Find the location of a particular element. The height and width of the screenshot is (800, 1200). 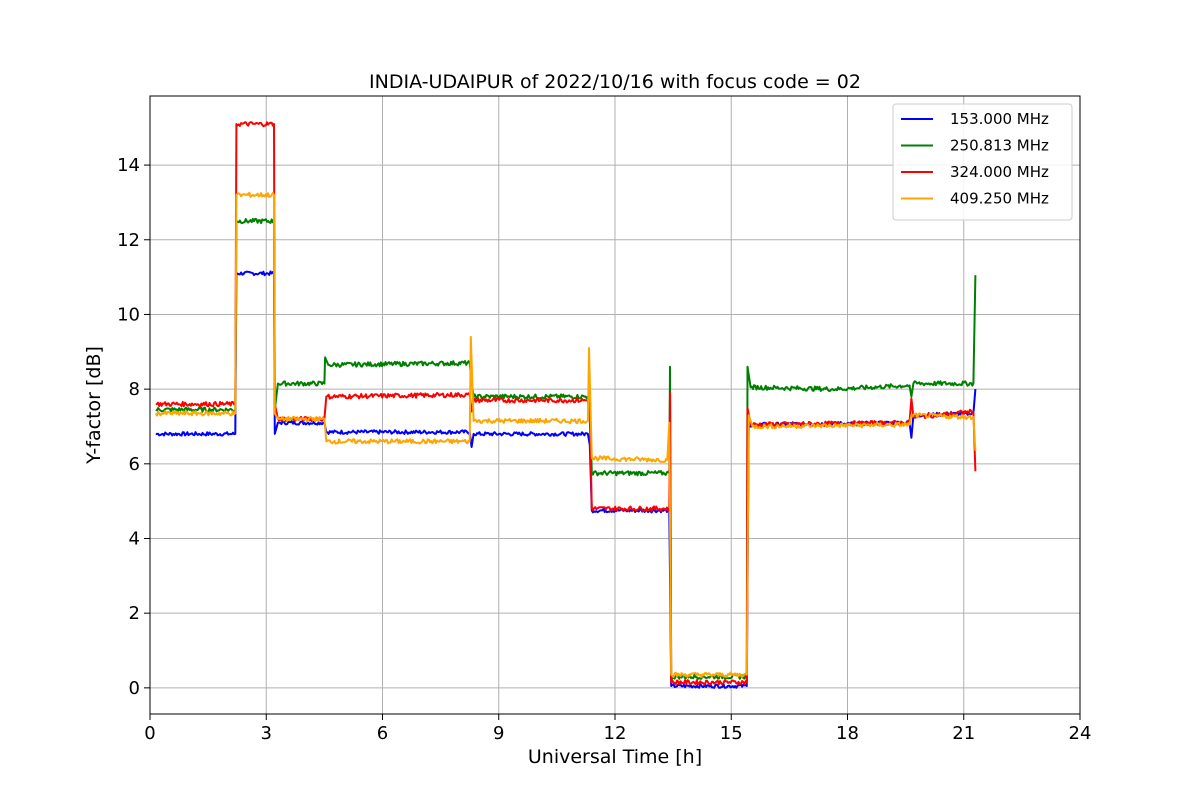

y-tick-label: 4 is located at coordinates (134, 538).